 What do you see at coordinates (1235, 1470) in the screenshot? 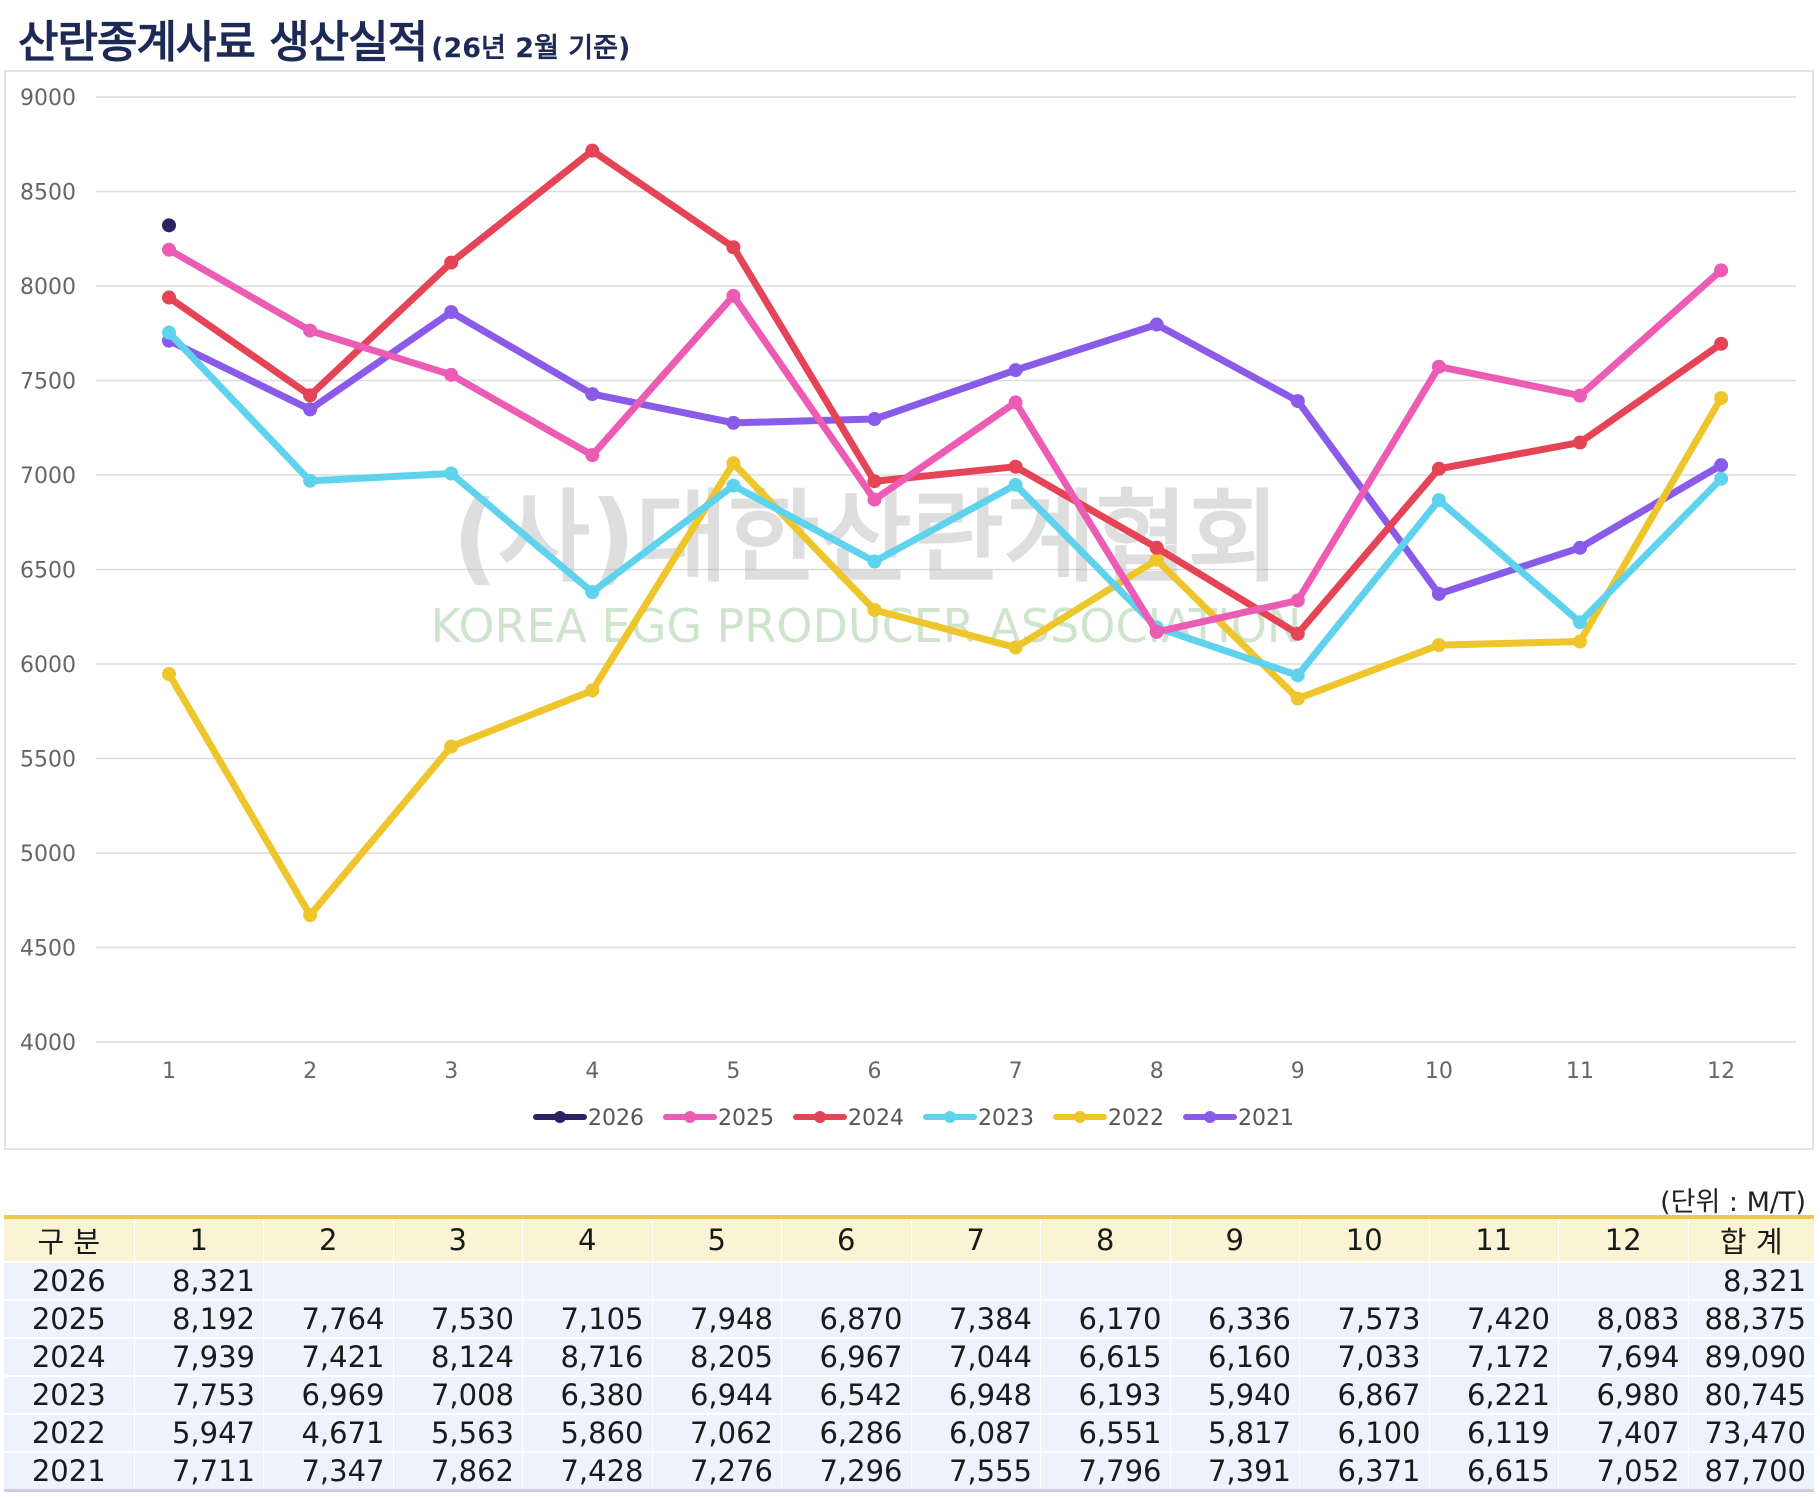
I see `table-cell: 7,391` at bounding box center [1235, 1470].